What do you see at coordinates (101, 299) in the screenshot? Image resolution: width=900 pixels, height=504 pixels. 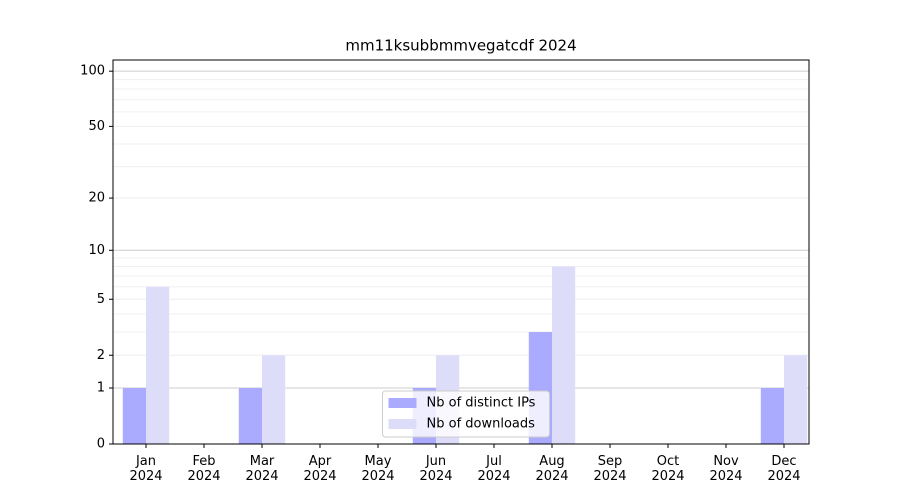 I see `y-tick-label: 5` at bounding box center [101, 299].